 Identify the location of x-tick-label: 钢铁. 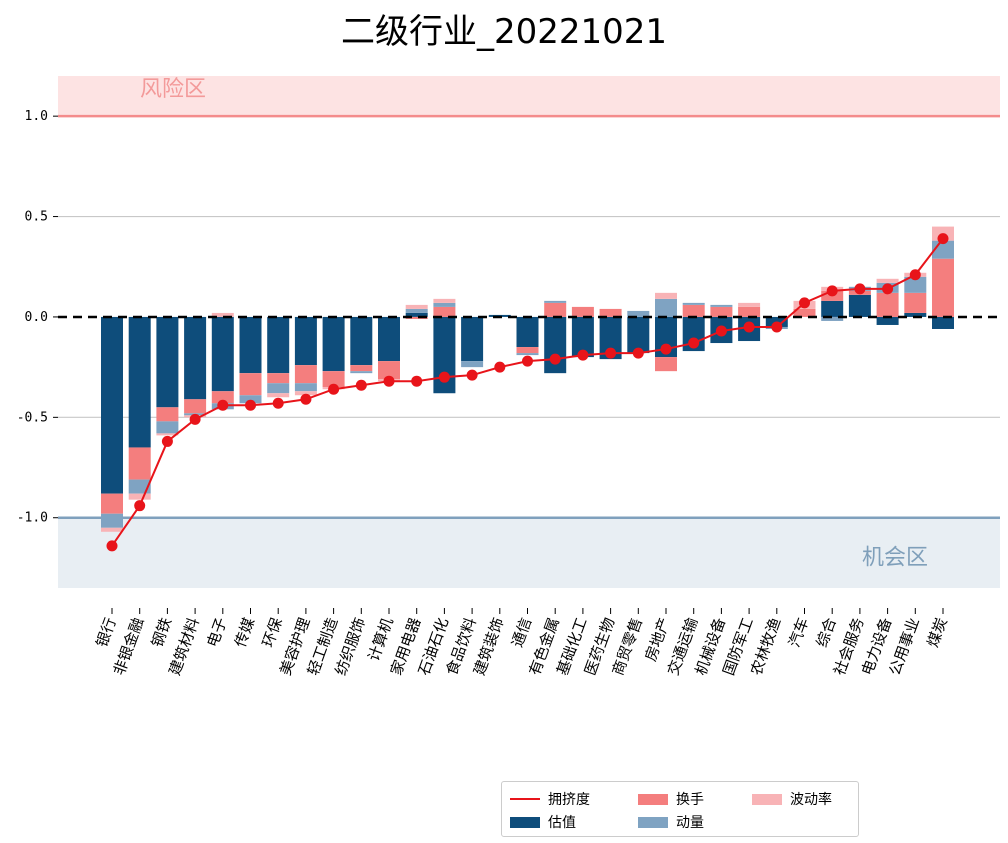
(161, 632).